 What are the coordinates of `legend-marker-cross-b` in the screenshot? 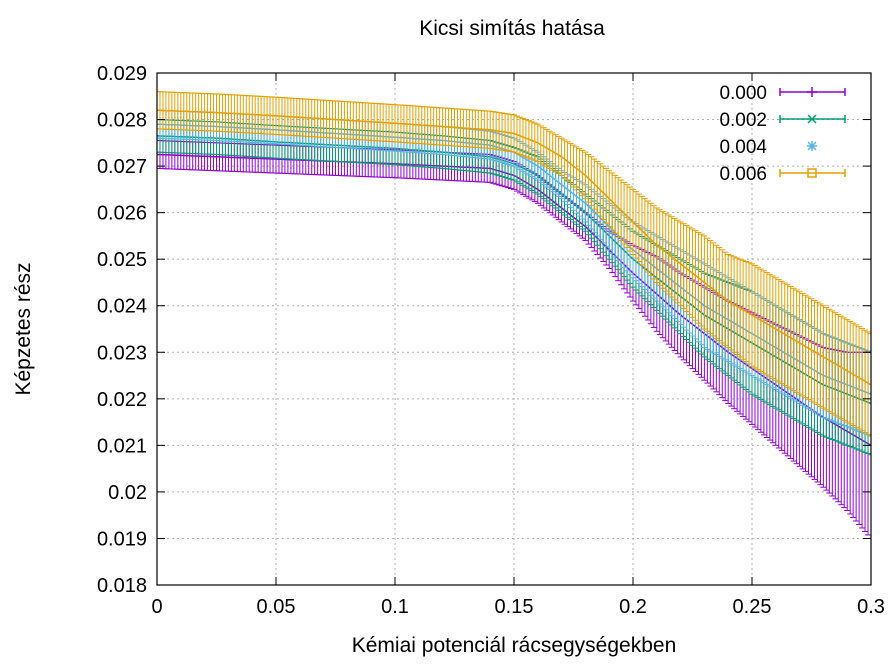 It's located at (812, 119).